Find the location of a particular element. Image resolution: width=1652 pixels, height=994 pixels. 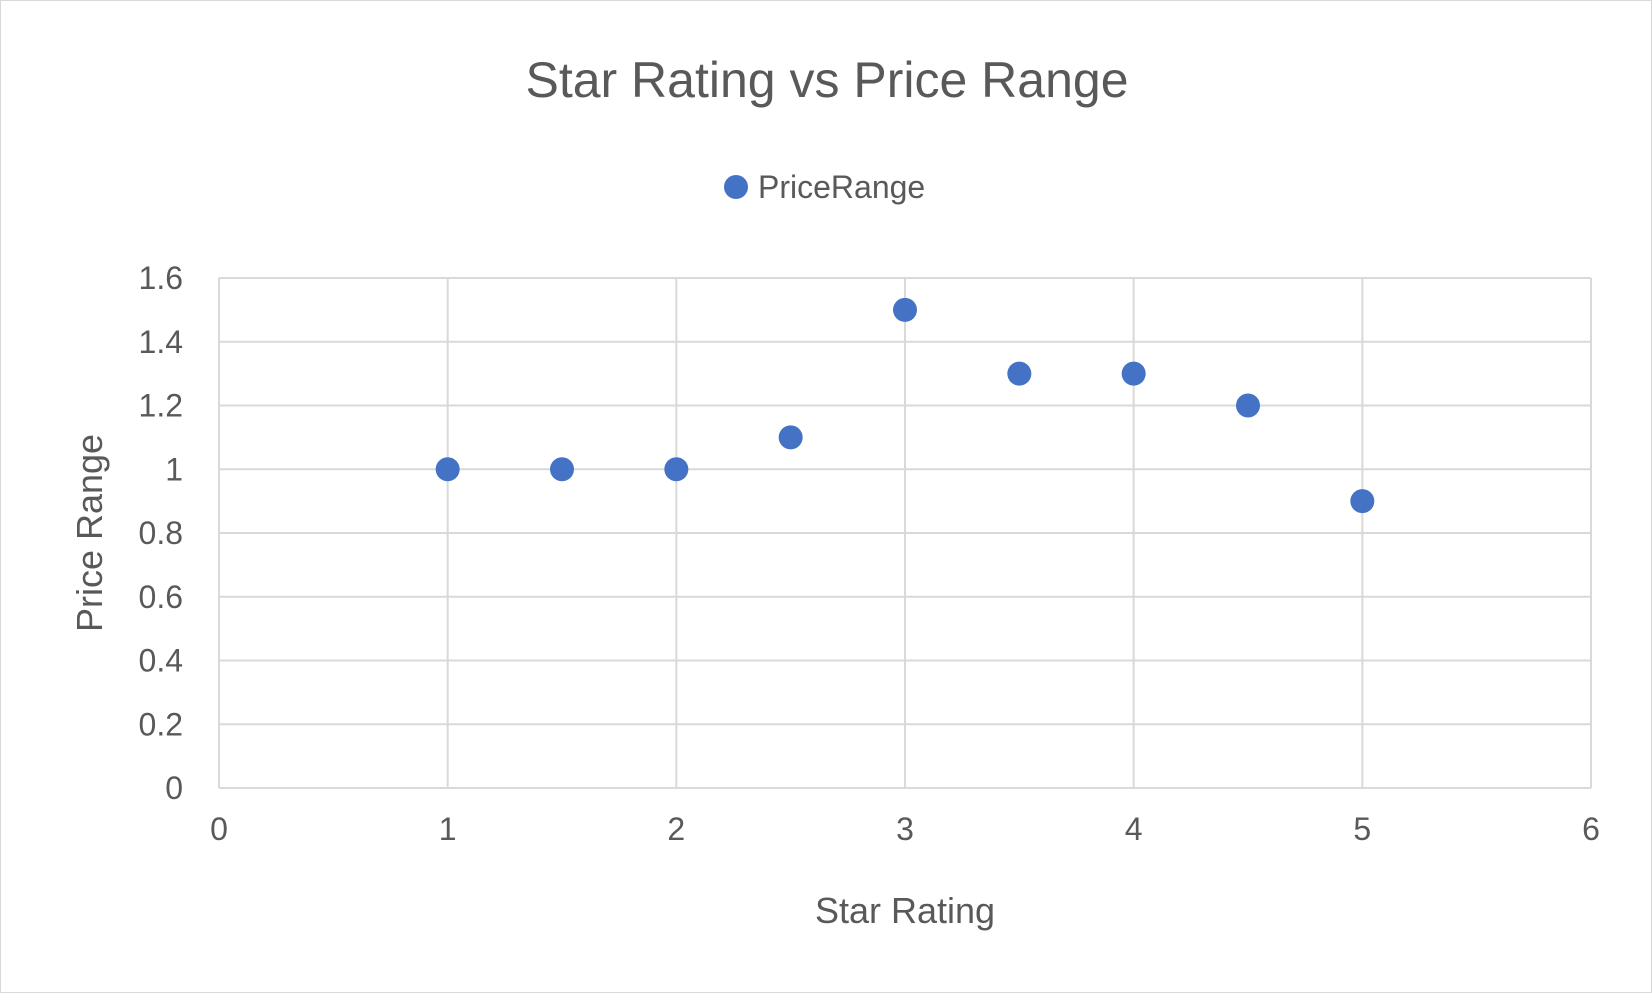

x-tick-label: 3 is located at coordinates (905, 829).